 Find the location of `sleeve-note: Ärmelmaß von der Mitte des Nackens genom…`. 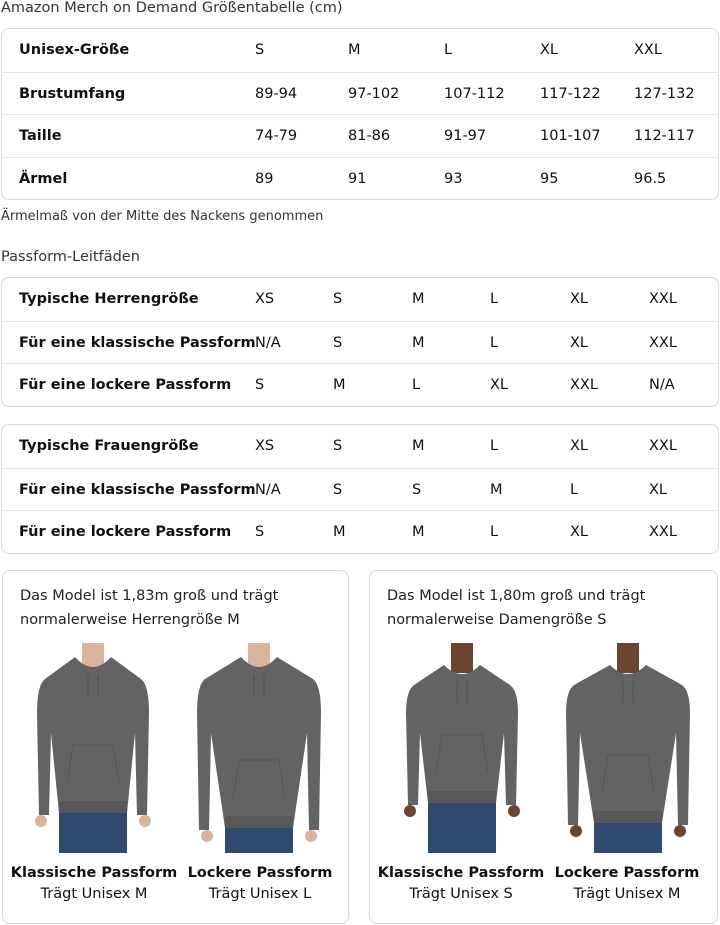

sleeve-note: Ärmelmaß von der Mitte des Nackens genom… is located at coordinates (162, 216).